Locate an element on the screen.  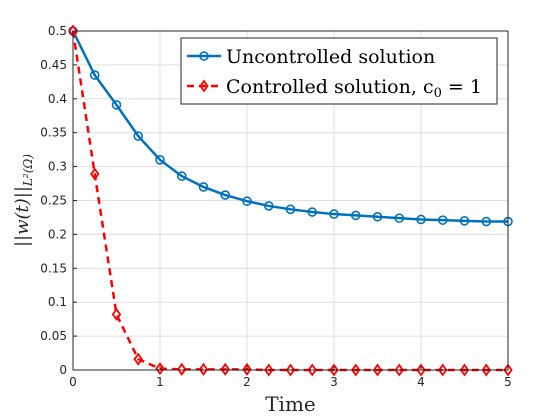
legend-label-main: Controlled solution, c is located at coordinates (330, 87).